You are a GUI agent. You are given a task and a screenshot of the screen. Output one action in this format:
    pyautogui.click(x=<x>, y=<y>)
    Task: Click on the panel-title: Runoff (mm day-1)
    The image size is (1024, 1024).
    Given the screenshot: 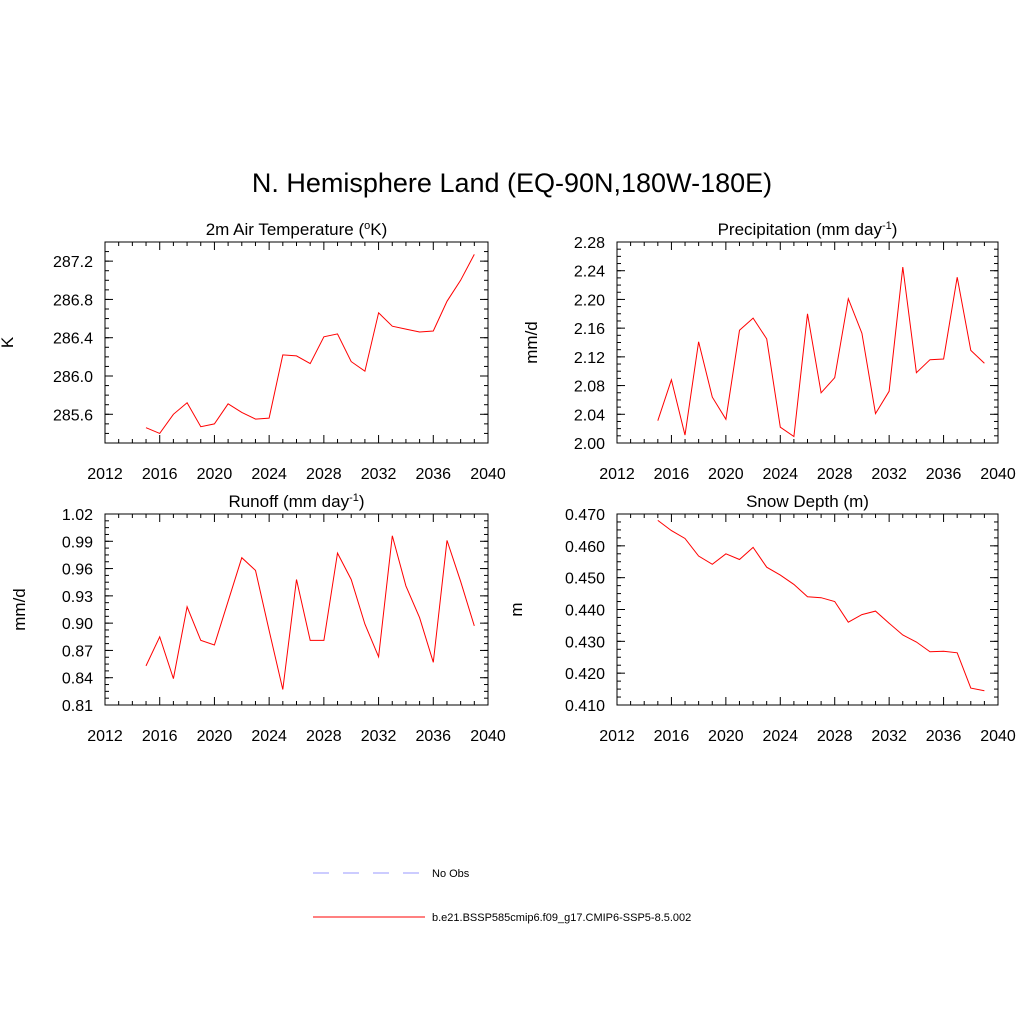 What is the action you would take?
    pyautogui.click(x=296, y=501)
    